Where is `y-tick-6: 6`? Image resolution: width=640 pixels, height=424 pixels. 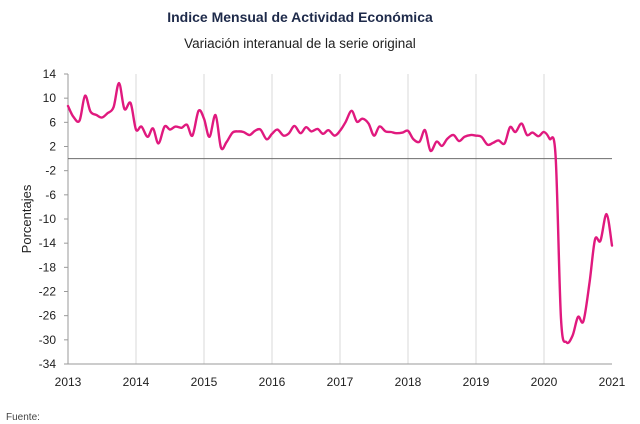 y-tick-6: 6 is located at coordinates (52, 122).